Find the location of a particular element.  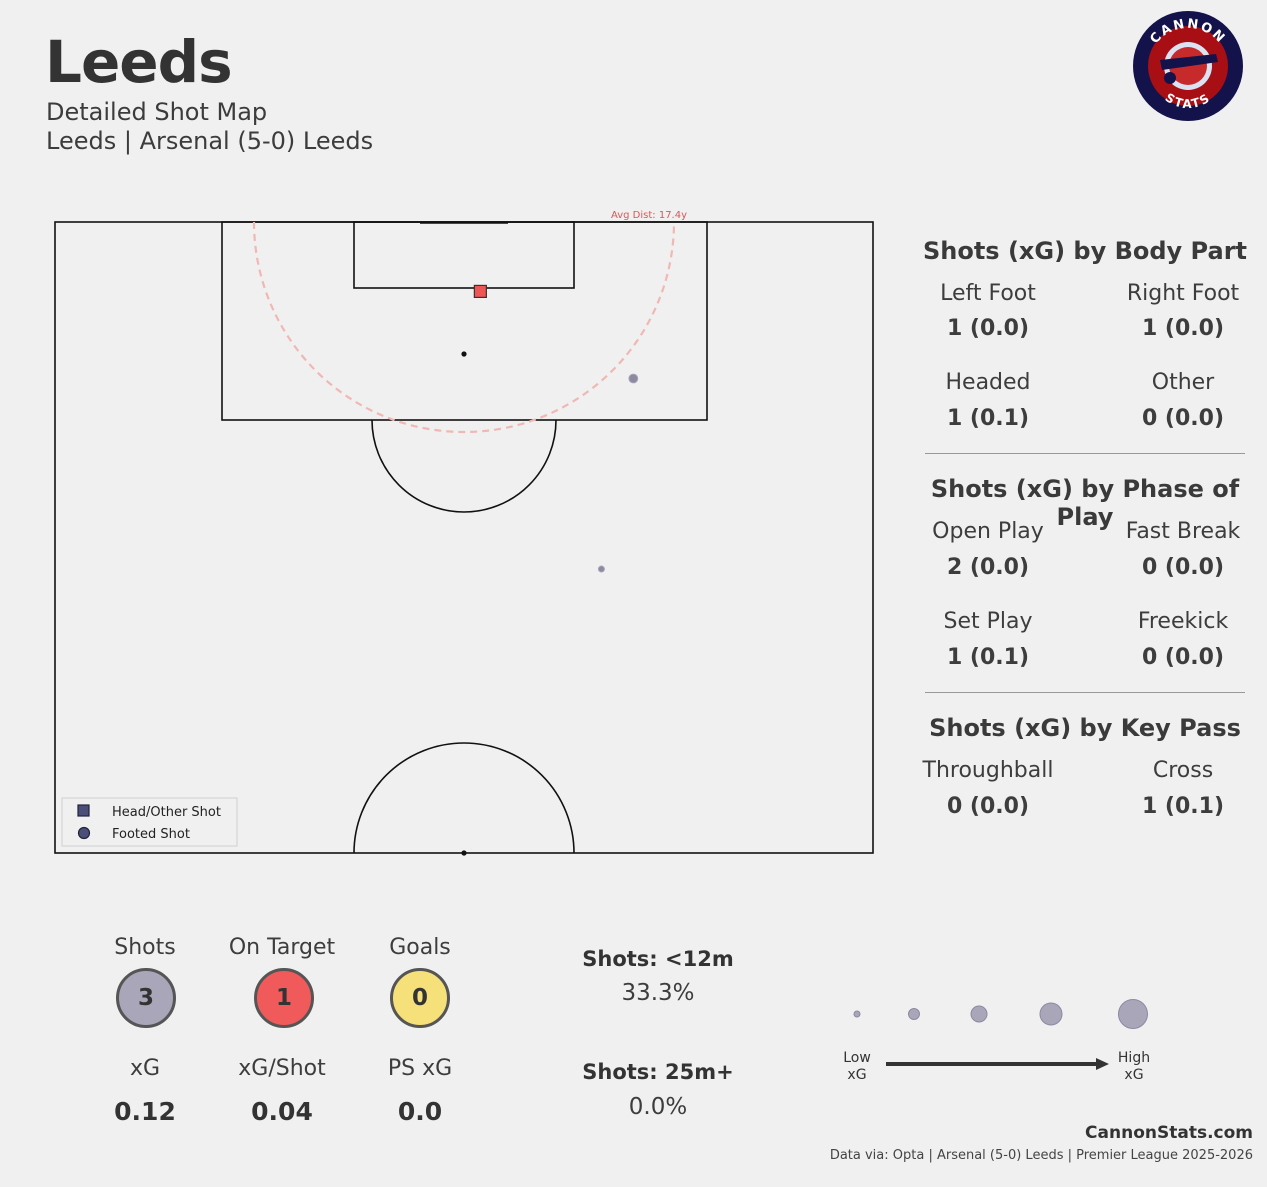

key-pass-value-throughball: 0 (0.0) is located at coordinates (988, 806).